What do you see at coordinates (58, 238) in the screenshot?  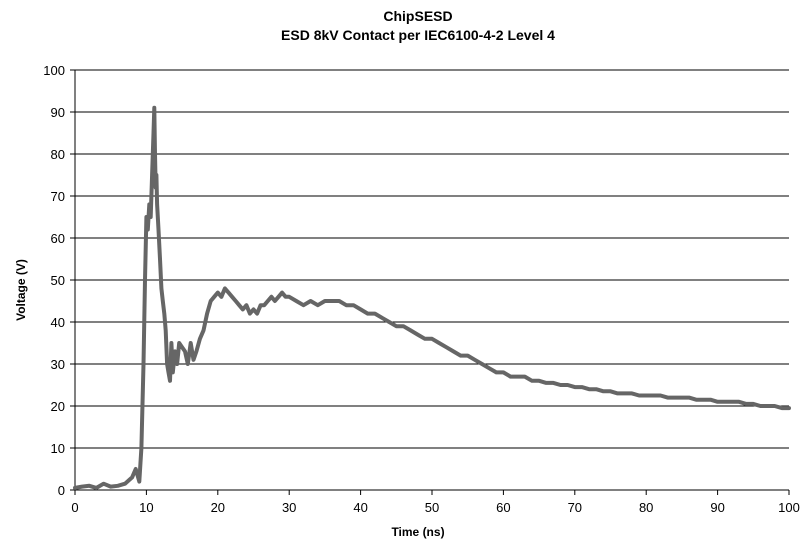 I see `y-tick-label-60: 60` at bounding box center [58, 238].